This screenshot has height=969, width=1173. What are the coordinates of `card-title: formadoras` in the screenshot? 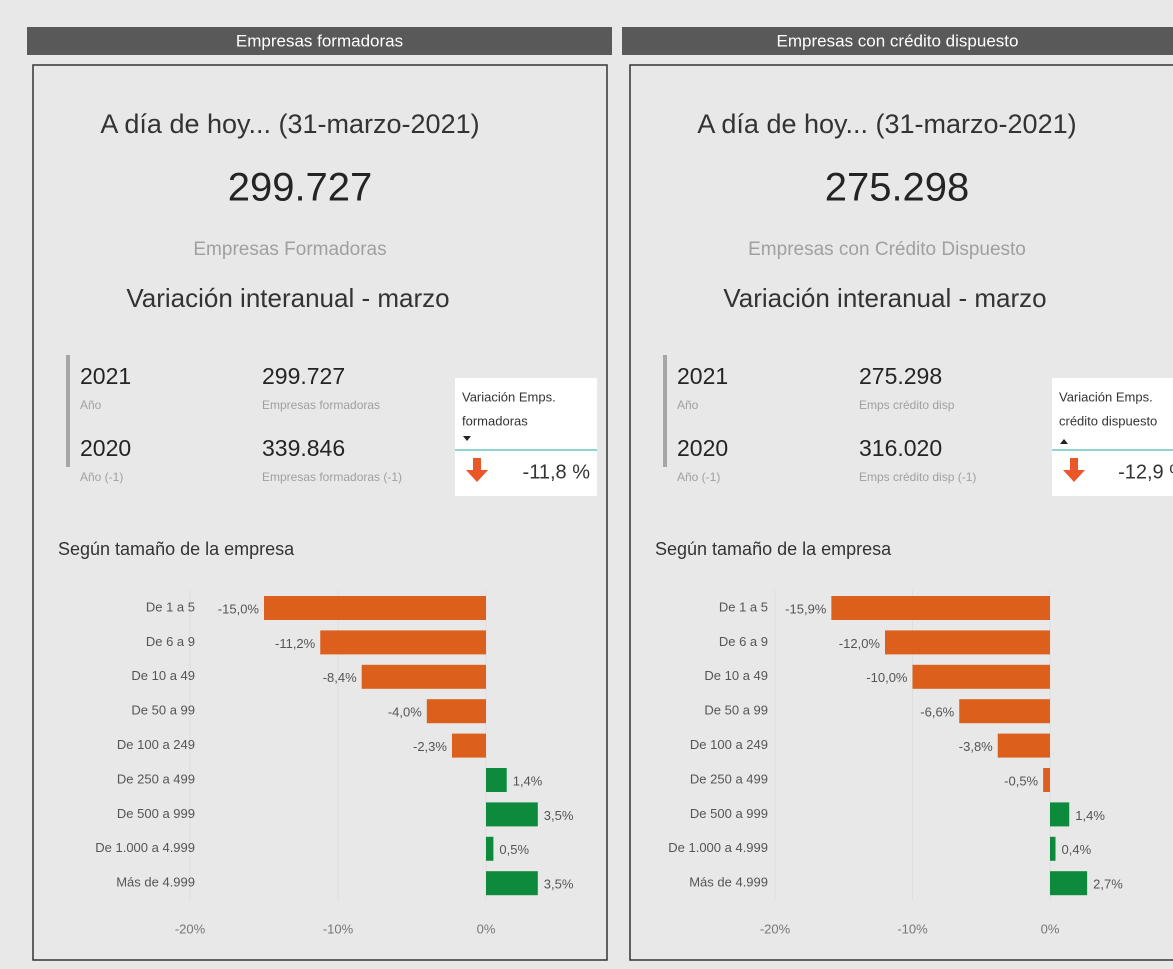 It's located at (495, 420).